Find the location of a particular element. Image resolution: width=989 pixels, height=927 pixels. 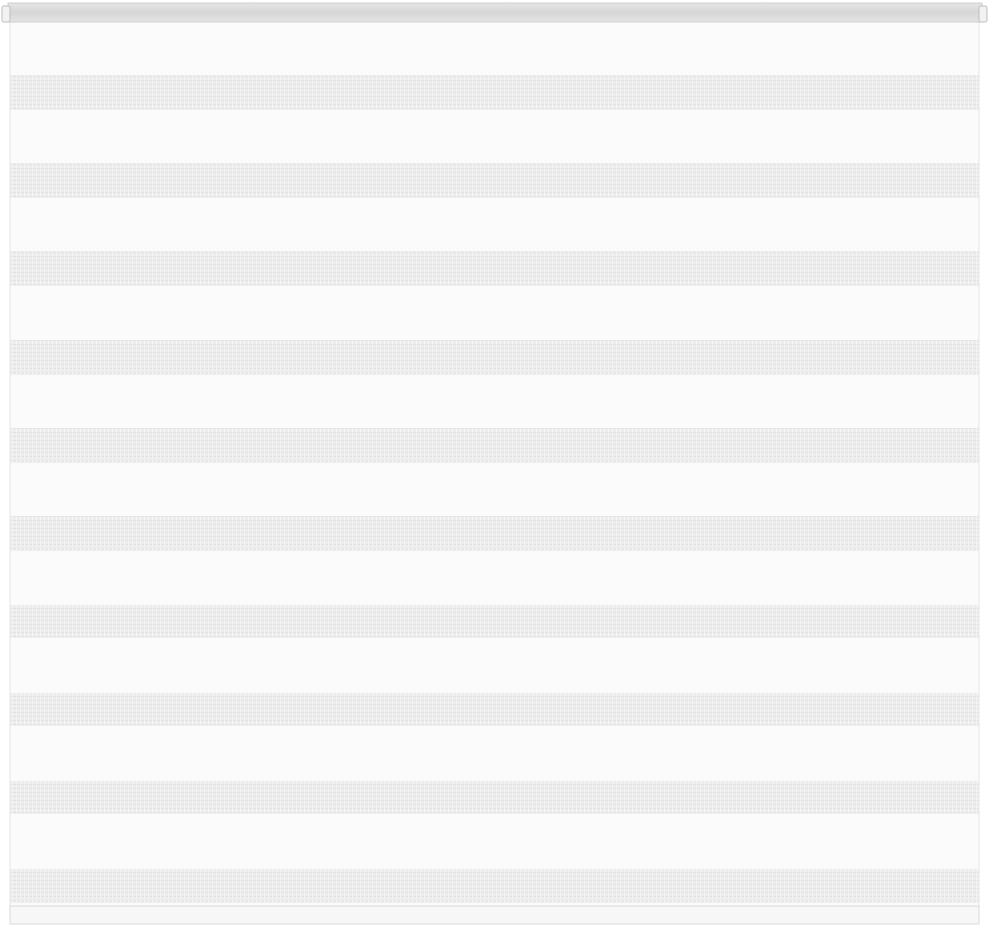

bottom-rail is located at coordinates (494, 915).